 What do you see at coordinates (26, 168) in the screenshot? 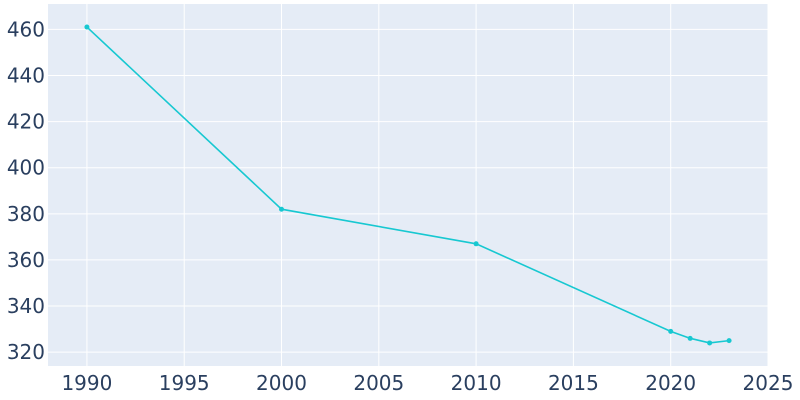
I see `y-tick-label: 400` at bounding box center [26, 168].